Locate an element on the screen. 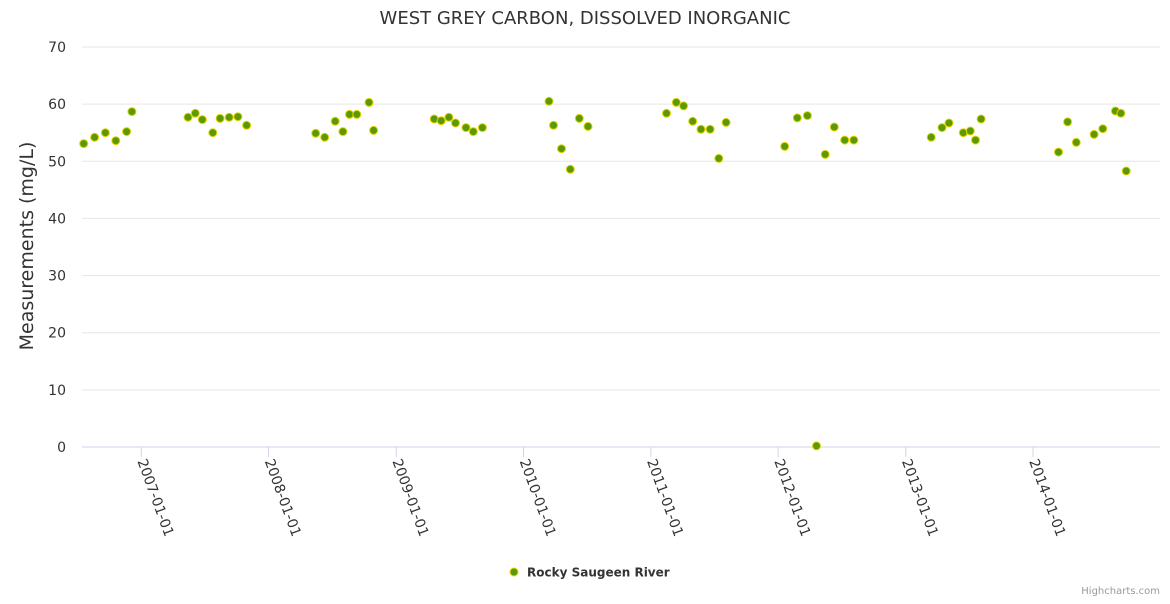  x-tick-label: 2007-01-01 is located at coordinates (155, 498).